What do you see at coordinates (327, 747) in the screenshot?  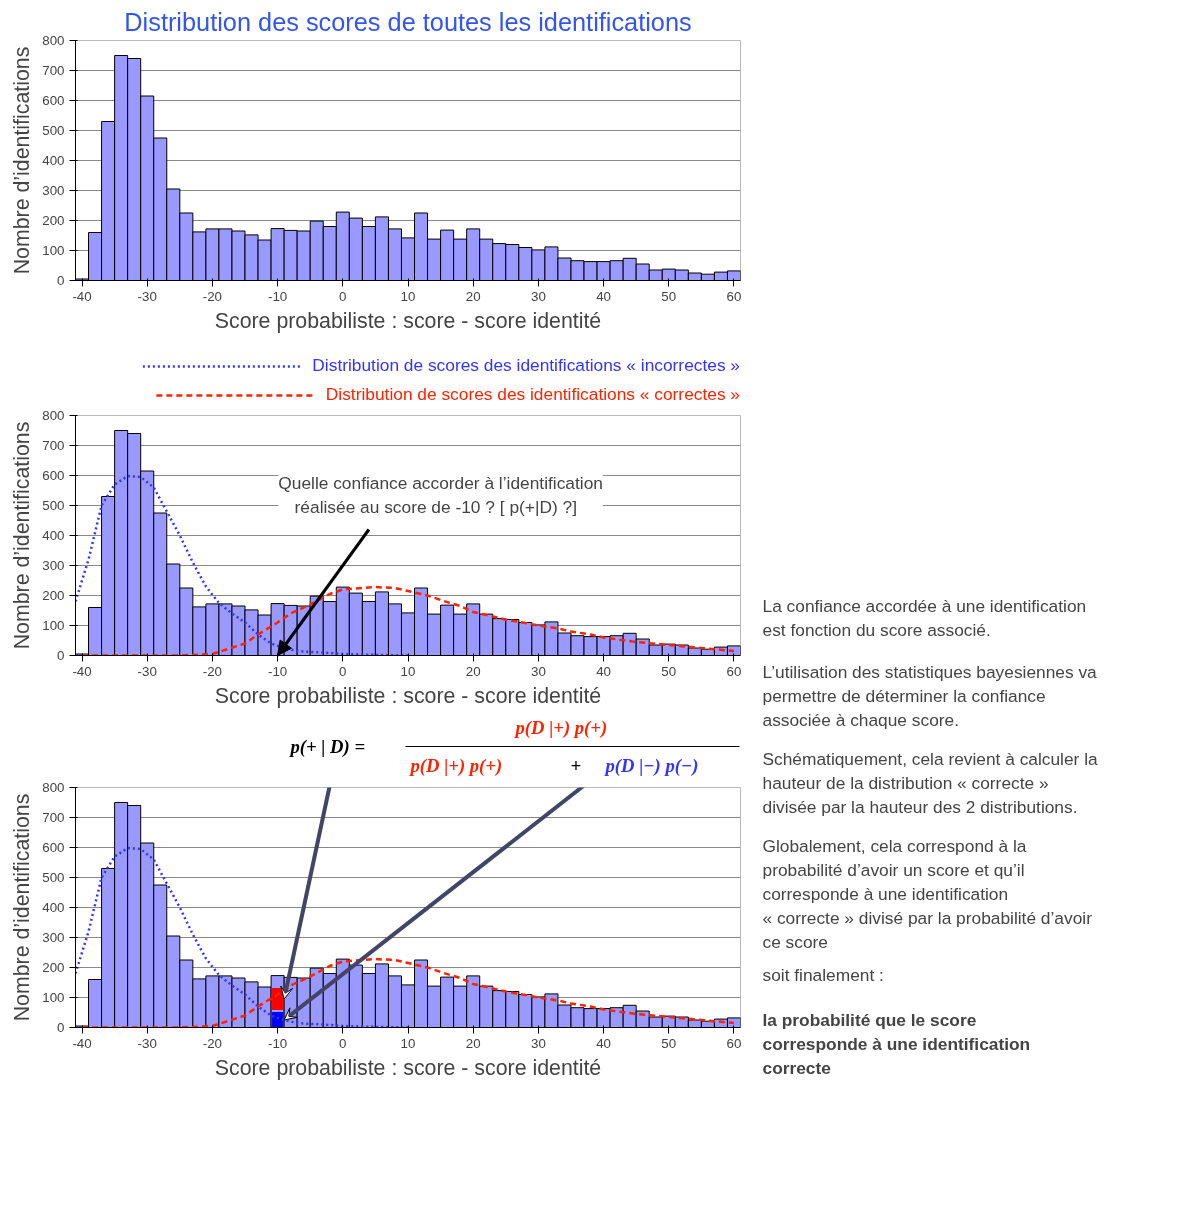 I see `text: p(+ | D) =` at bounding box center [327, 747].